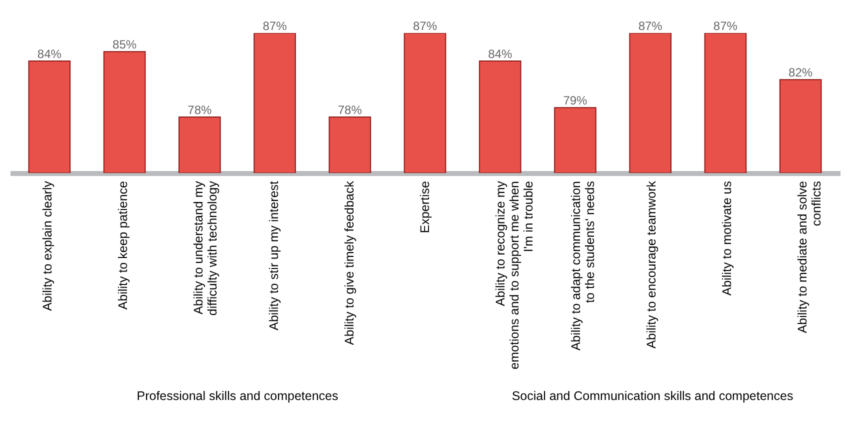  I want to click on x-tick-label: Ability to give timely feedback, so click(349, 262).